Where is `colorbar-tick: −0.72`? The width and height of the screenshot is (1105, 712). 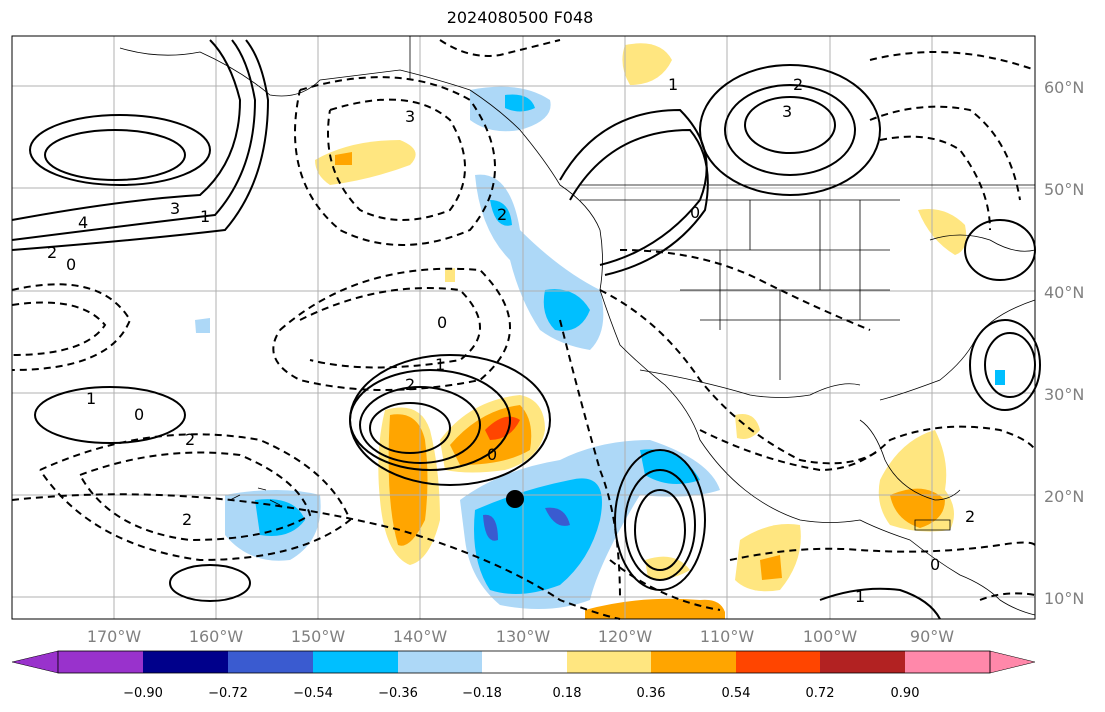 colorbar-tick: −0.72 is located at coordinates (228, 693).